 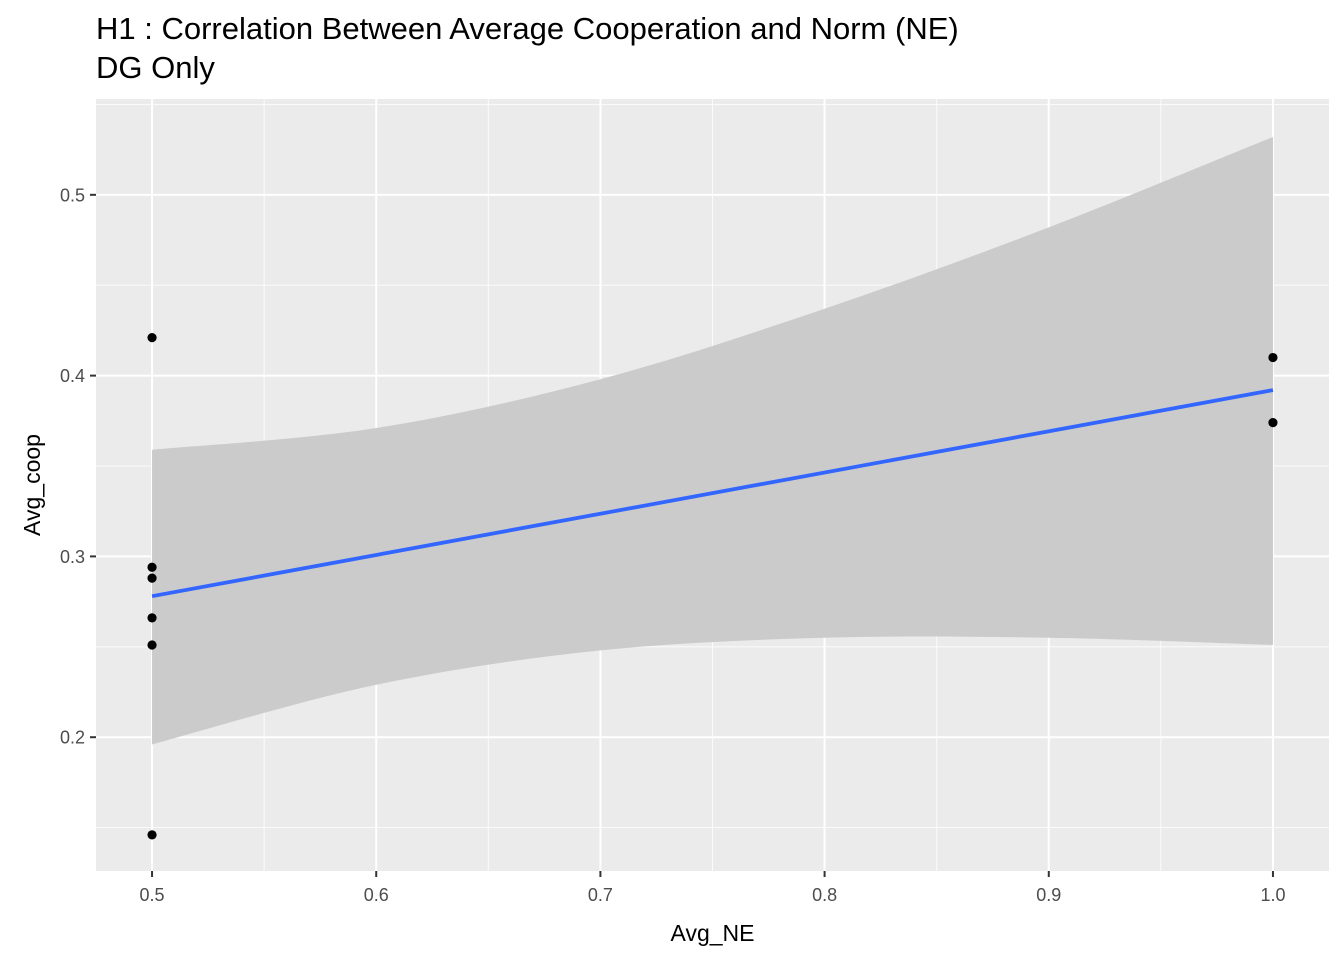 I want to click on x-axis-title: Avg_NE, so click(x=713, y=933).